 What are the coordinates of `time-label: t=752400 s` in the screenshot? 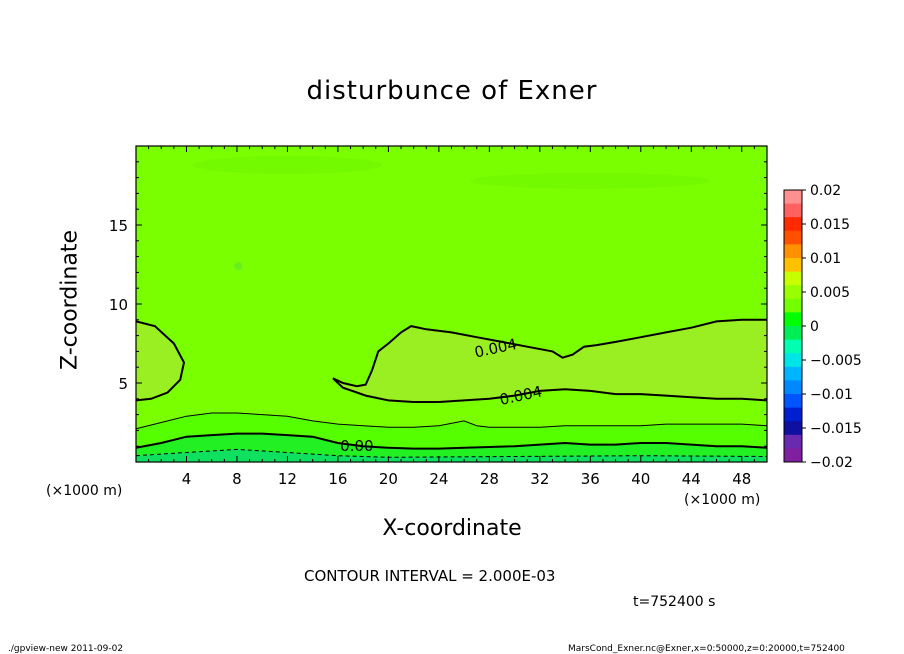 It's located at (674, 602).